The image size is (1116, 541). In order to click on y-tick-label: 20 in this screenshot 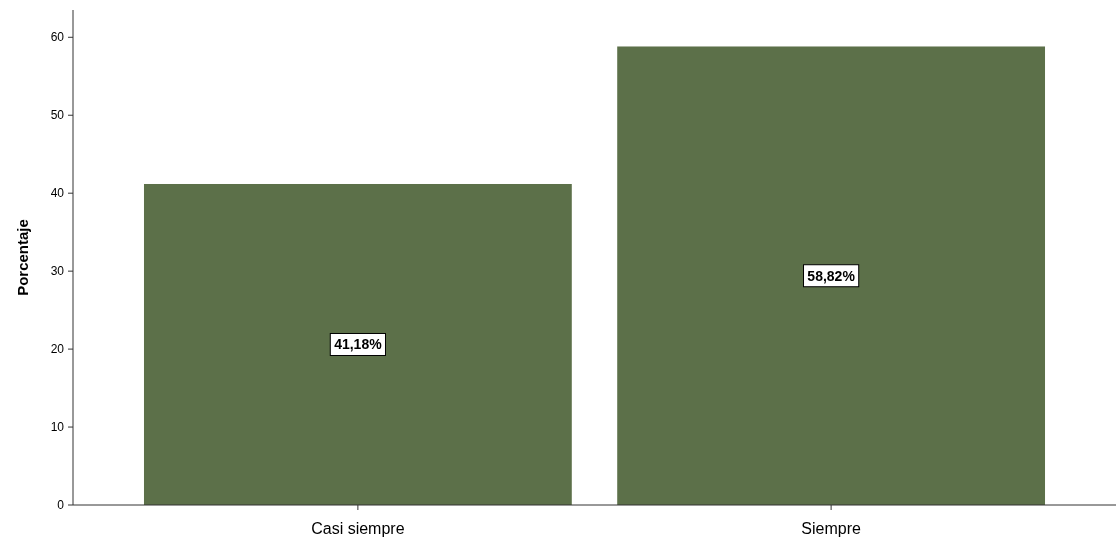, I will do `click(57, 349)`.